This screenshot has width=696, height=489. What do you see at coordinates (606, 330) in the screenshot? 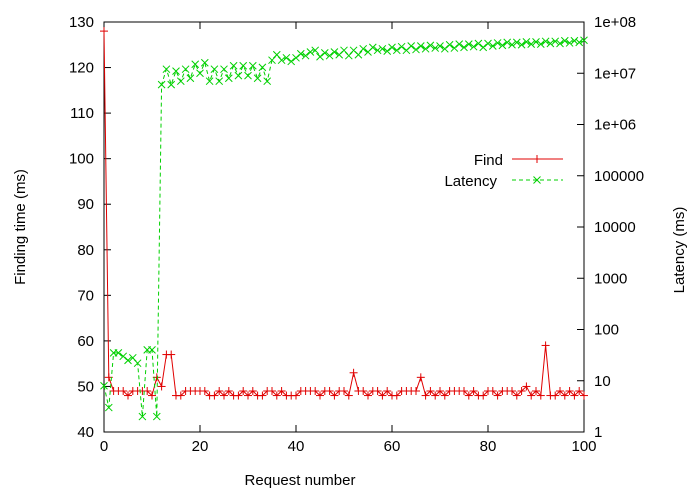
I see `y-right-tick-label: 100` at bounding box center [606, 330].